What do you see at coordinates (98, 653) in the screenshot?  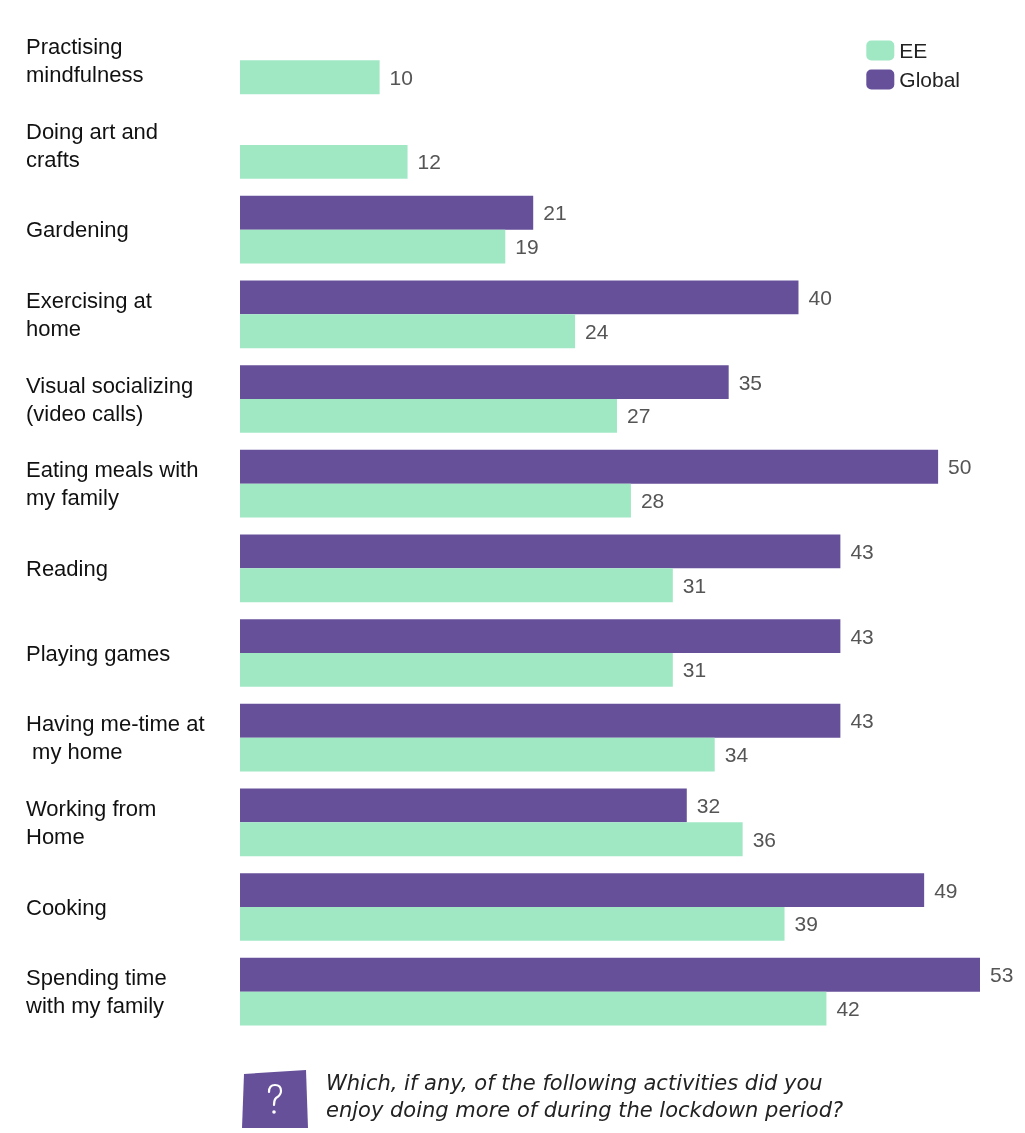 I see `y-tick-label: Playing games` at bounding box center [98, 653].